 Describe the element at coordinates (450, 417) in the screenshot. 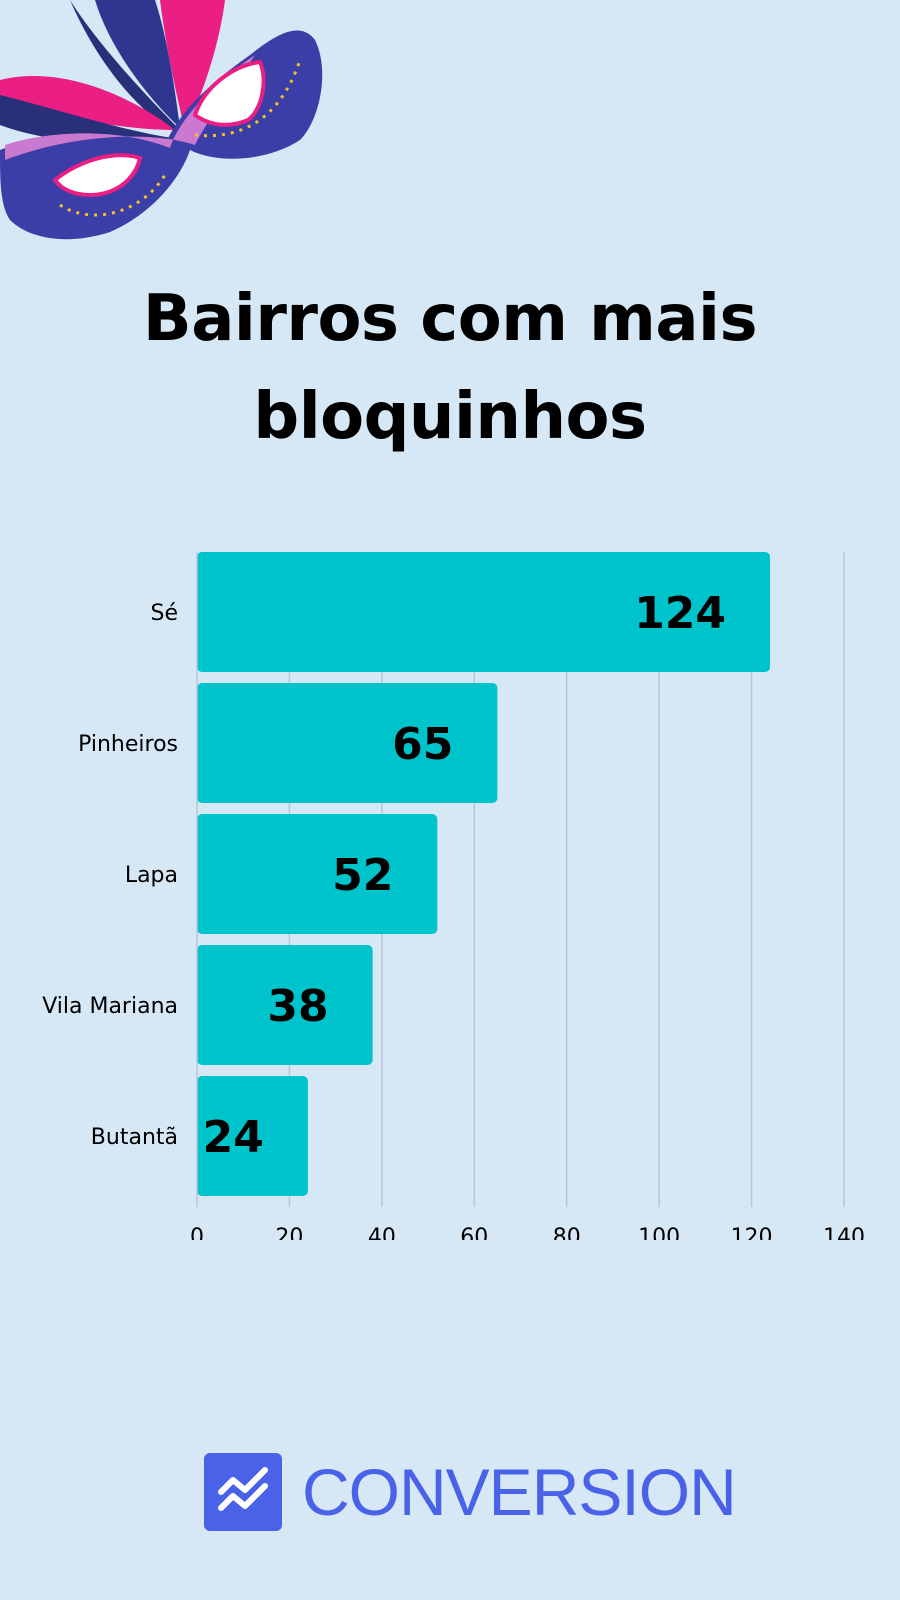

I see `title-line-2: bloquinhos` at that location.